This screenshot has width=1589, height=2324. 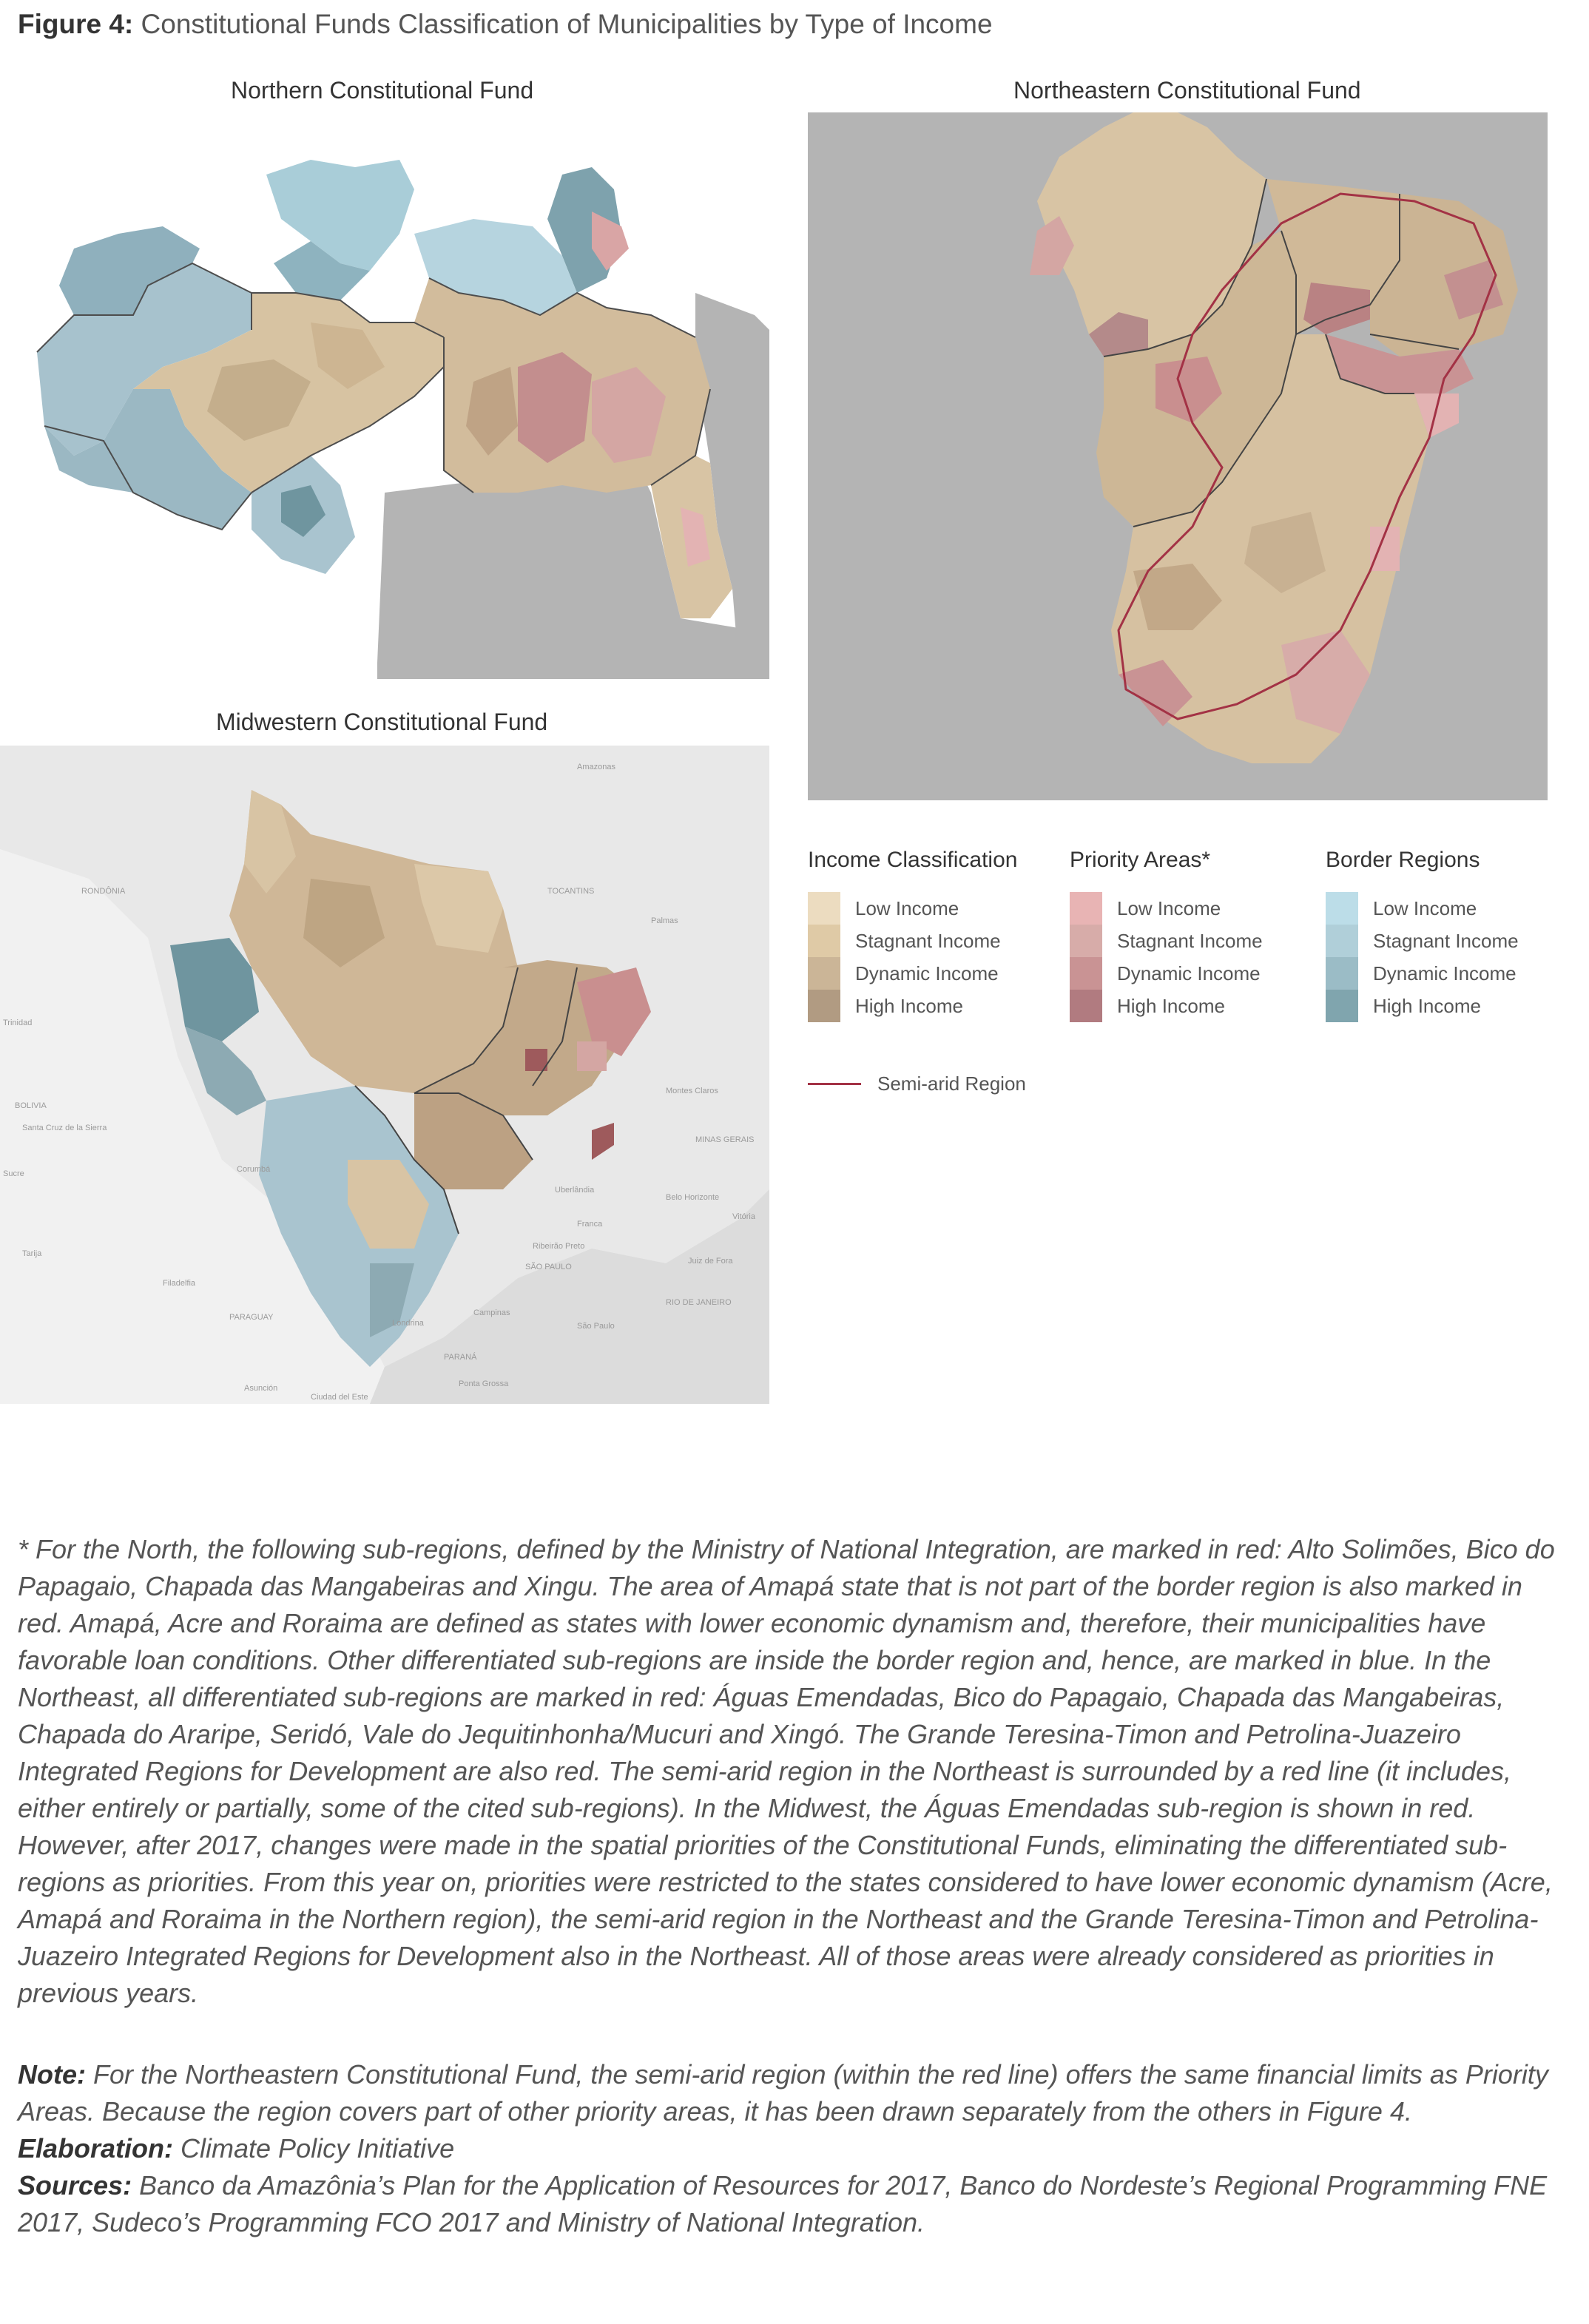 I want to click on semiarid-line-swatch, so click(x=834, y=1084).